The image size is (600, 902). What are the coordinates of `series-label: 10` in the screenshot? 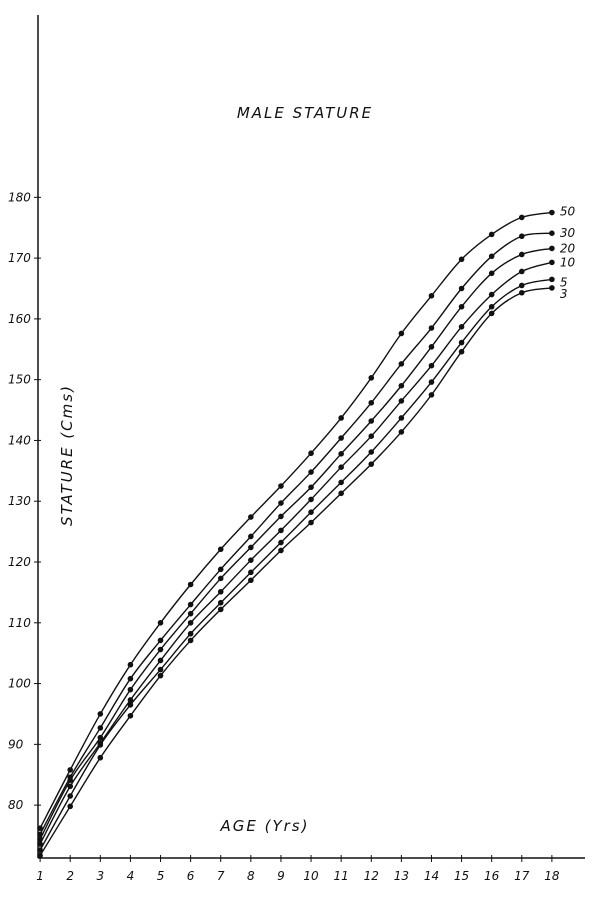 It's located at (568, 262).